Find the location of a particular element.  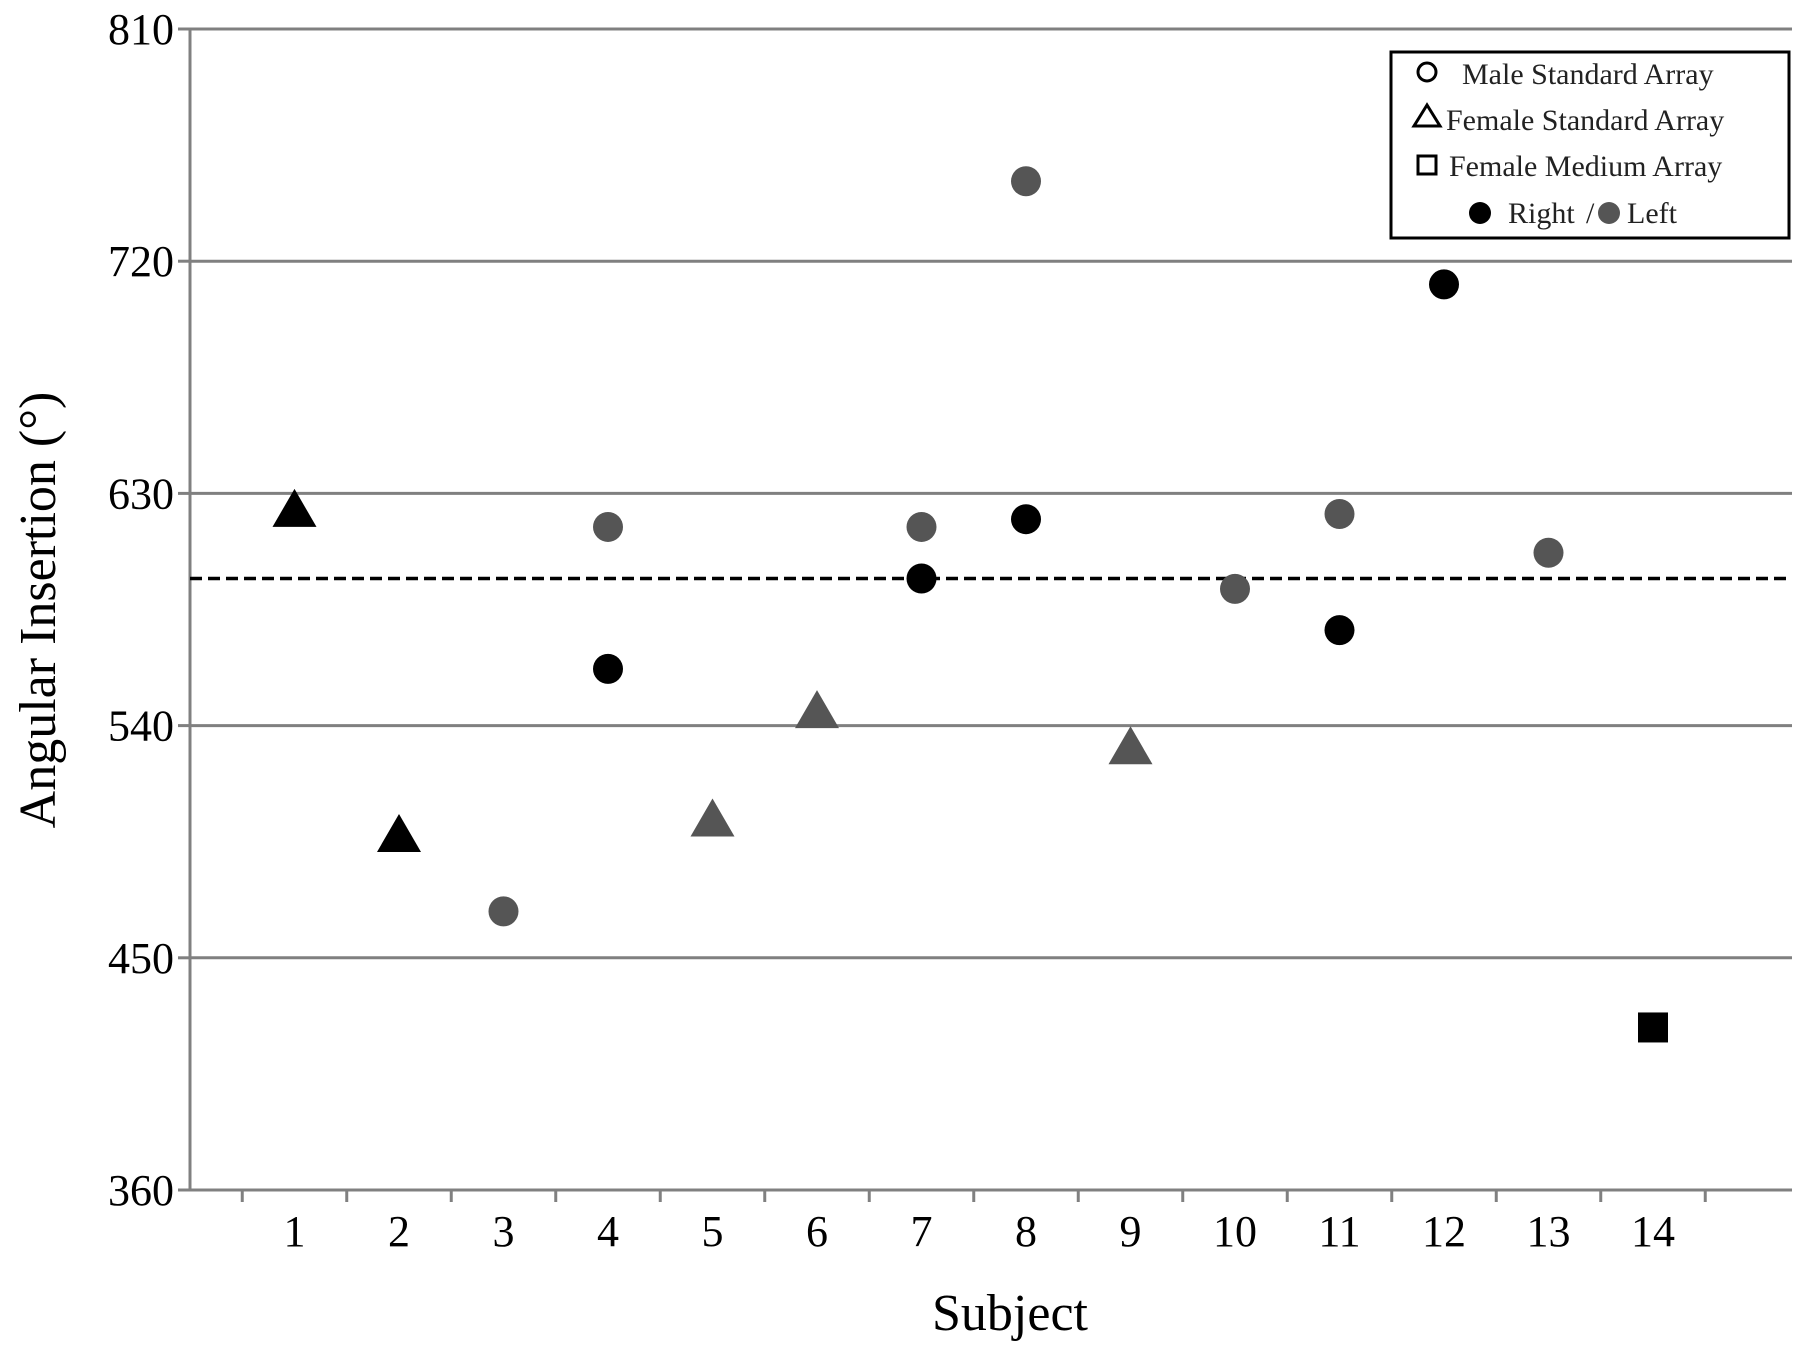

point-subject-7-right is located at coordinates (921, 578).